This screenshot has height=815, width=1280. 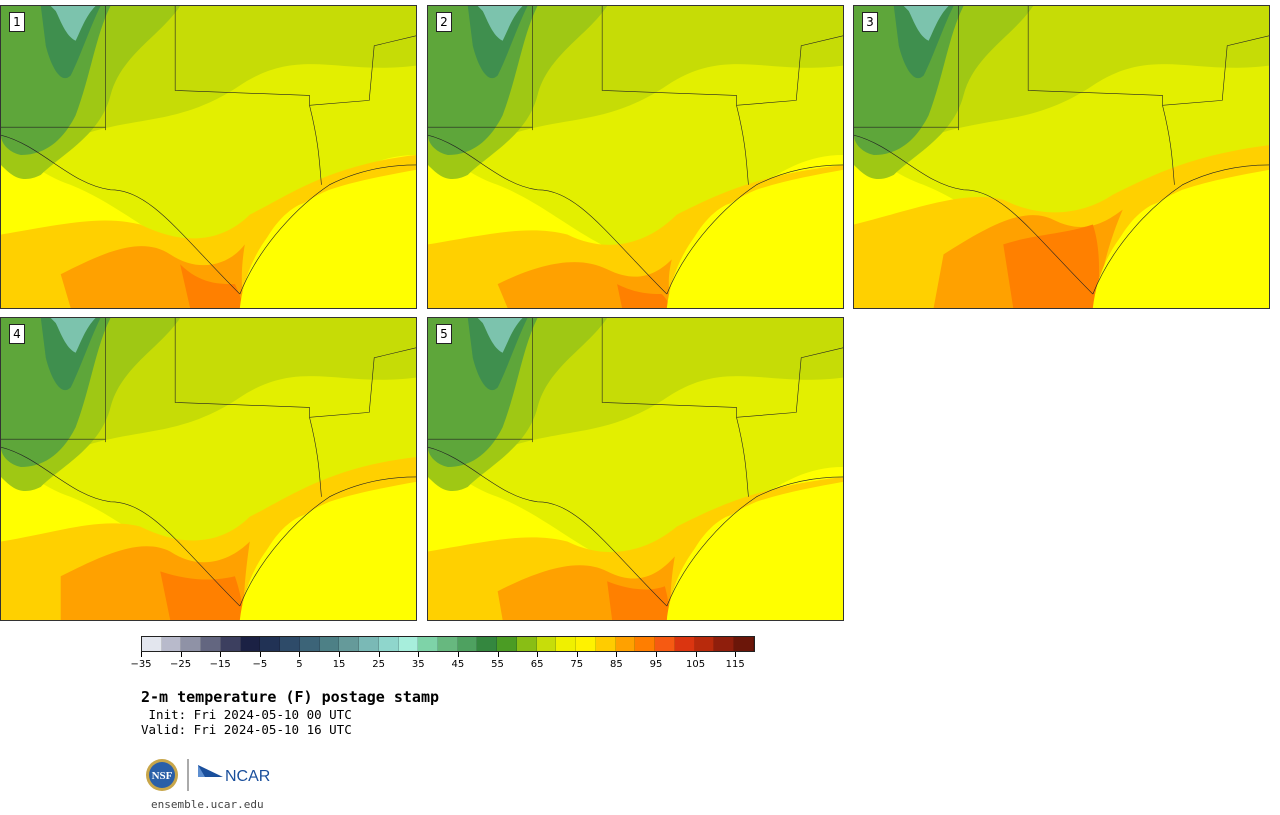 What do you see at coordinates (162, 776) in the screenshot?
I see `nsf-logo-text: NSF` at bounding box center [162, 776].